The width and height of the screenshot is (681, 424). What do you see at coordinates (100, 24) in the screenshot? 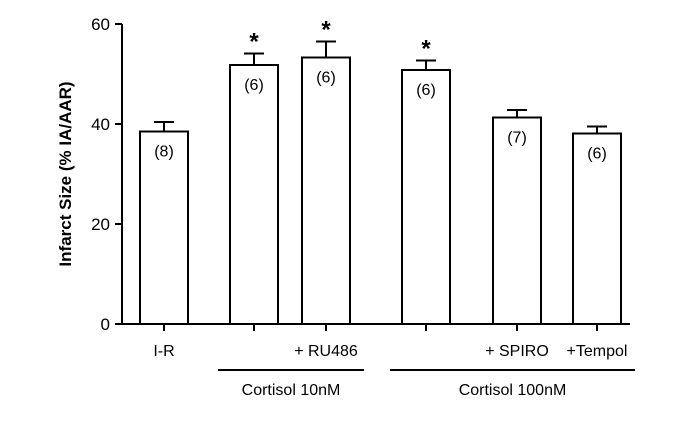
I see `y-tick-label: 60` at bounding box center [100, 24].